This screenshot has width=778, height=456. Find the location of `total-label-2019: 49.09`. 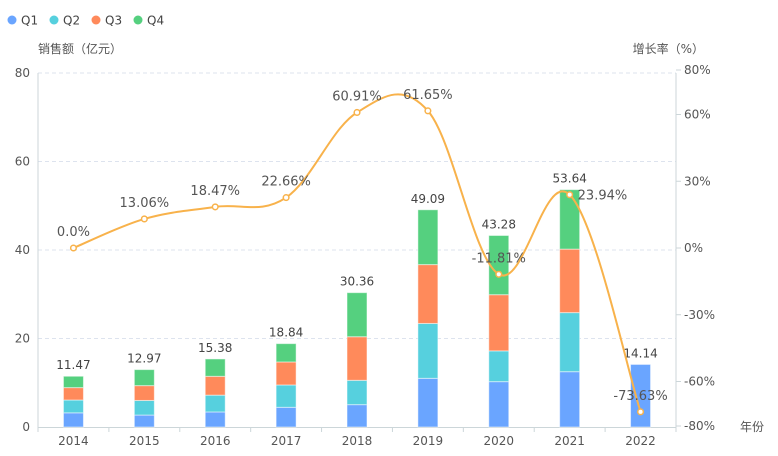

total-label-2019: 49.09 is located at coordinates (428, 199).